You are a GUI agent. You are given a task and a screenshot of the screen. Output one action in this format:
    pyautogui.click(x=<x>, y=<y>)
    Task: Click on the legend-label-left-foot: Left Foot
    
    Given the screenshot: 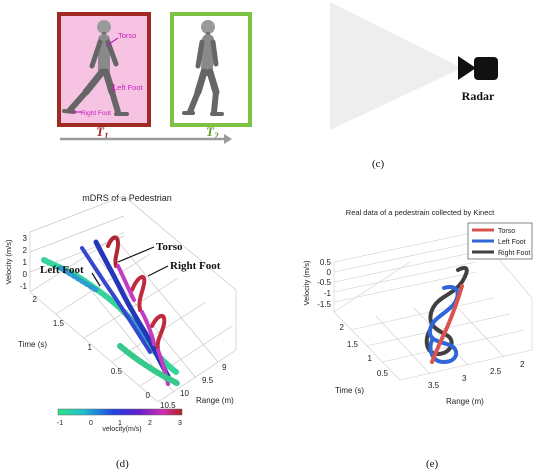 What is the action you would take?
    pyautogui.click(x=512, y=242)
    